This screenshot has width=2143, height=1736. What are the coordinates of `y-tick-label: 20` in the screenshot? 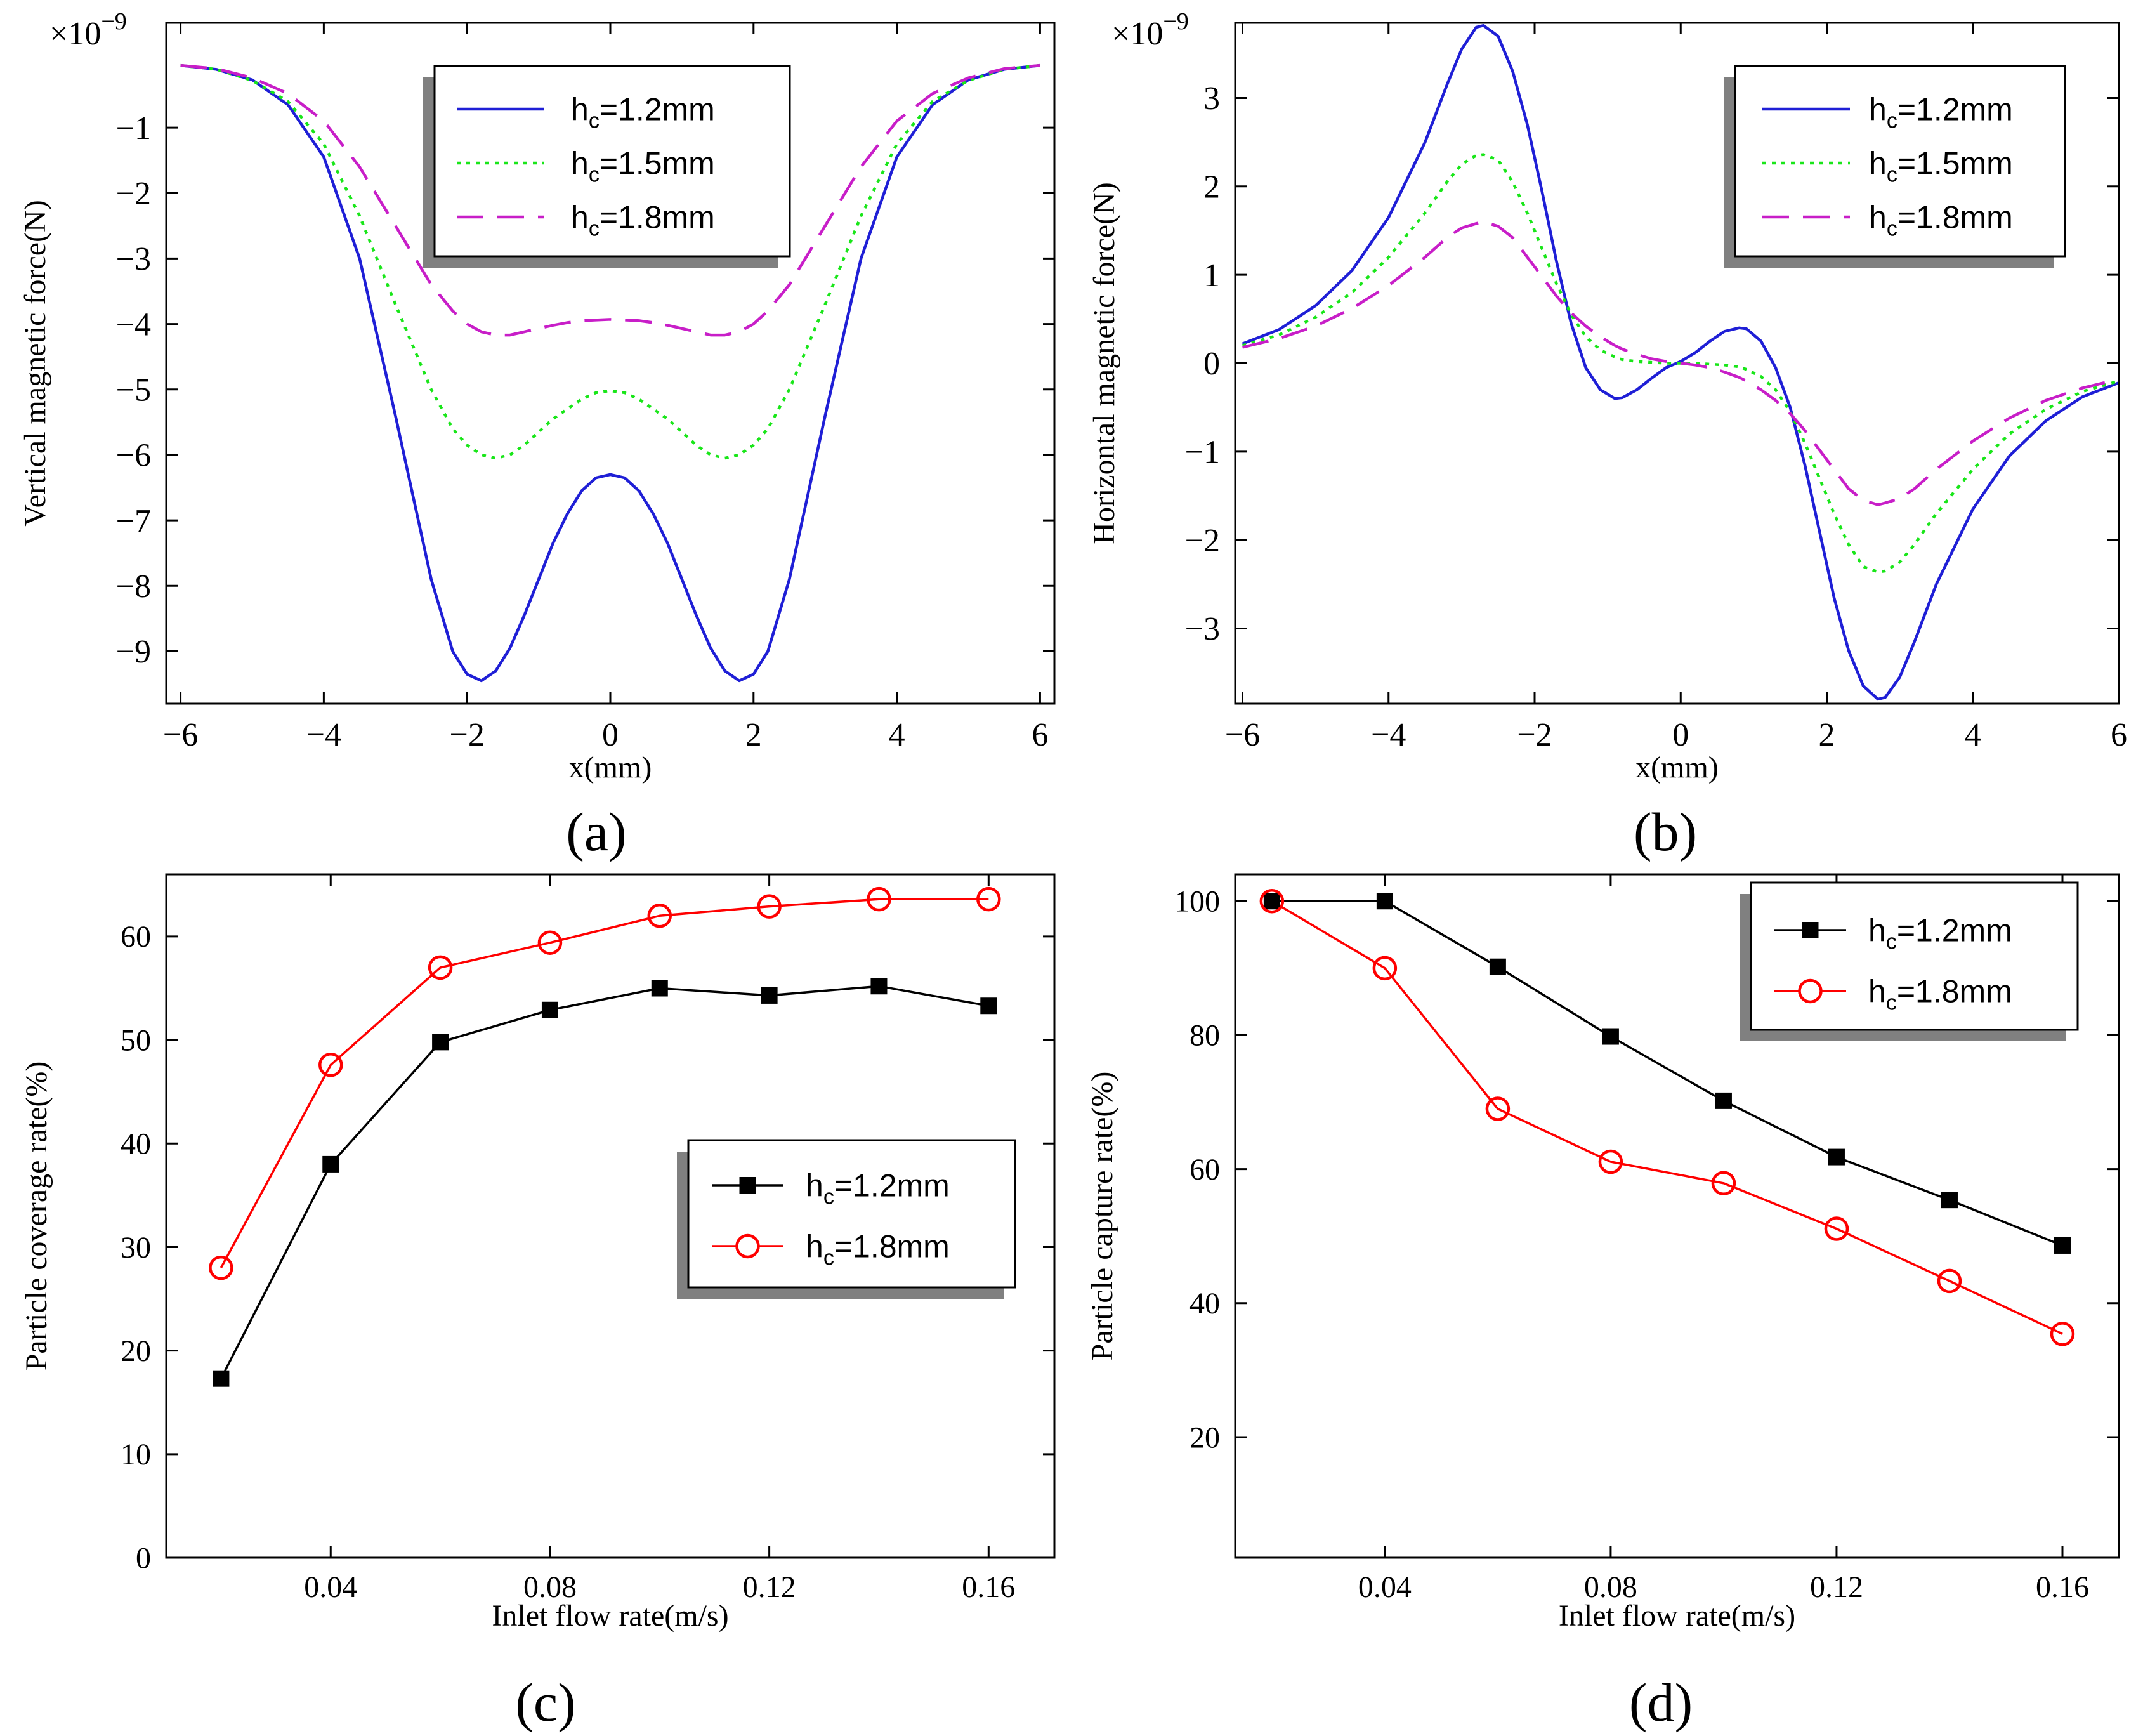 It's located at (1204, 1438).